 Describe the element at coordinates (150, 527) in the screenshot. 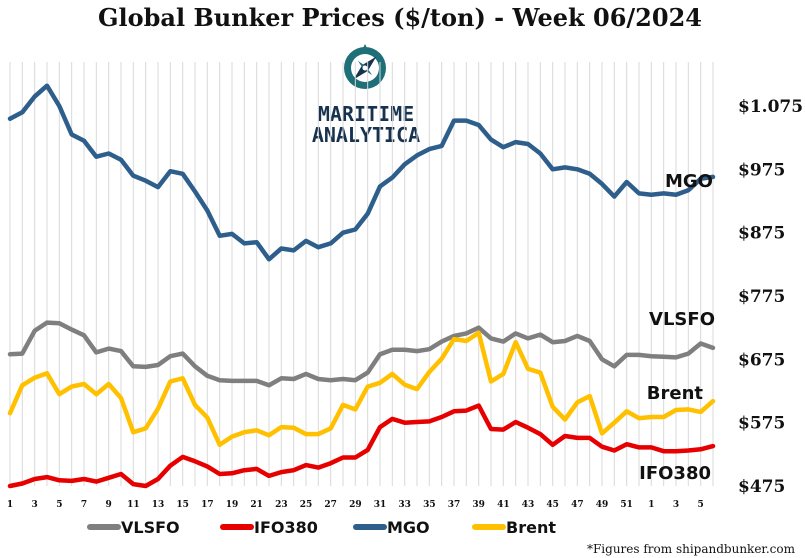

I see `legend-label-vlsfo: VLSFO` at that location.